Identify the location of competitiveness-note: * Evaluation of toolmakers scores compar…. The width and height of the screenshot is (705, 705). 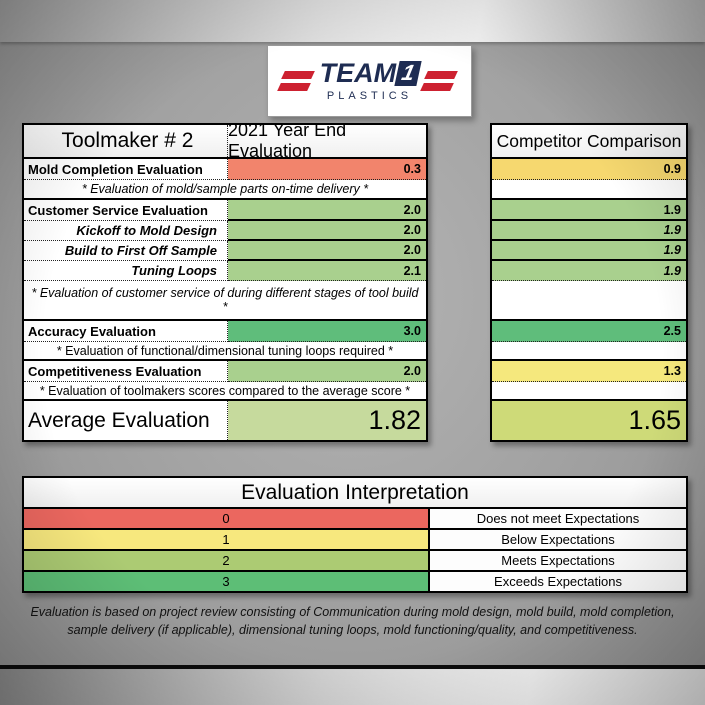
(225, 391).